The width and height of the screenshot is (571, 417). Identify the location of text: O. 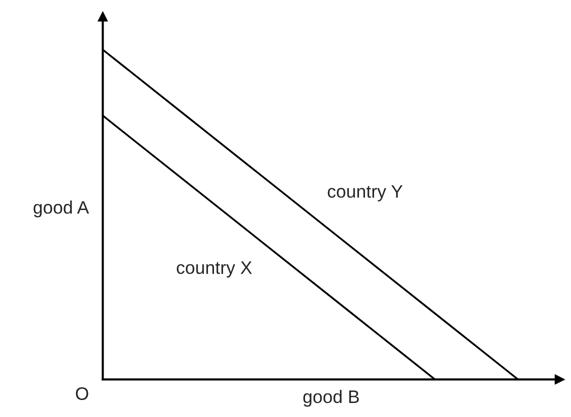
(82, 393).